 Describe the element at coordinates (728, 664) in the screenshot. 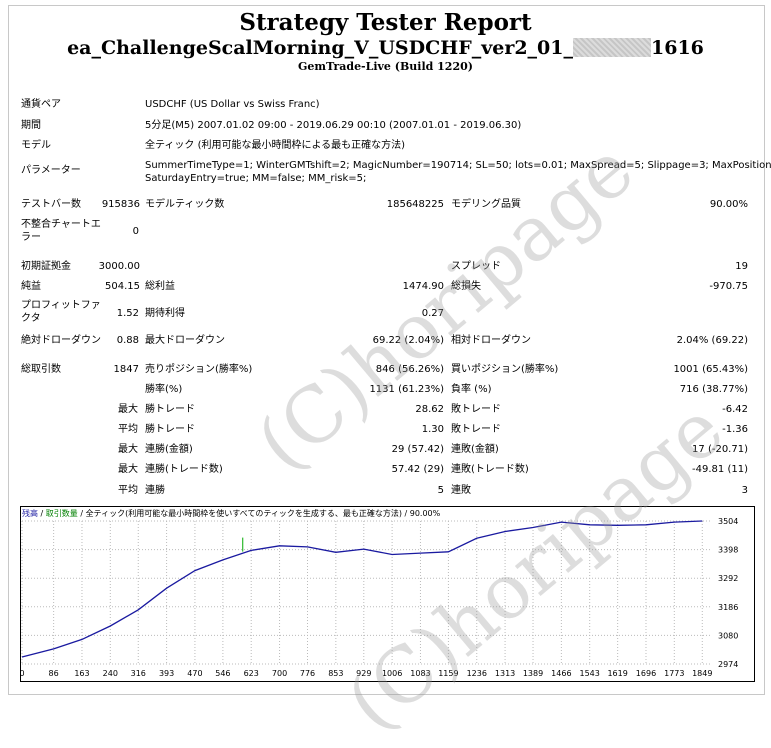

I see `y-tick-label: 2974` at that location.